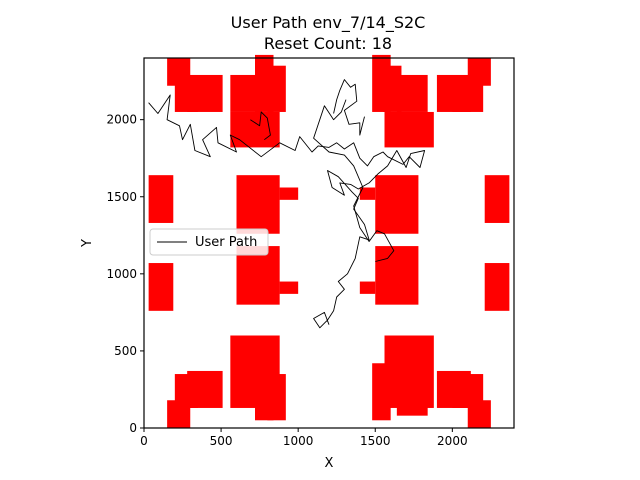  Describe the element at coordinates (452, 441) in the screenshot. I see `x-tick-label: 2000` at that location.